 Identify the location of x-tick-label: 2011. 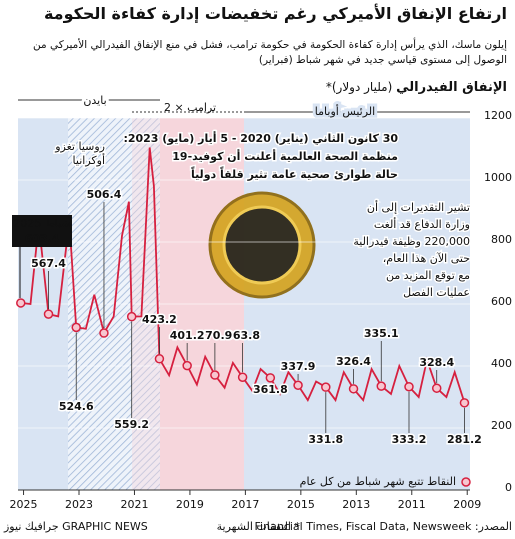
(412, 504).